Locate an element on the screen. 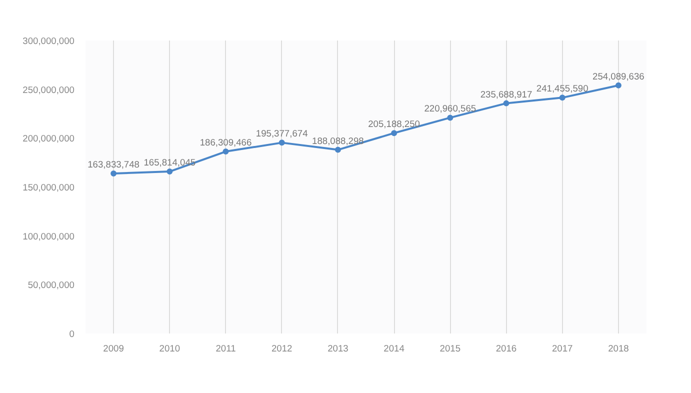 Image resolution: width=691 pixels, height=393 pixels. y-tick-label: 300,000,000 is located at coordinates (48, 41).